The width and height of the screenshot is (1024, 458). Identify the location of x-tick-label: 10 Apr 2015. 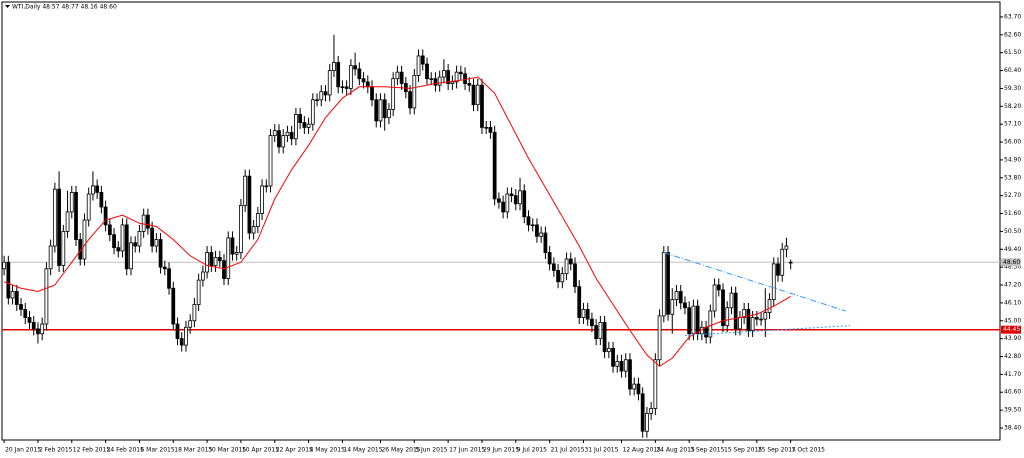
(260, 450).